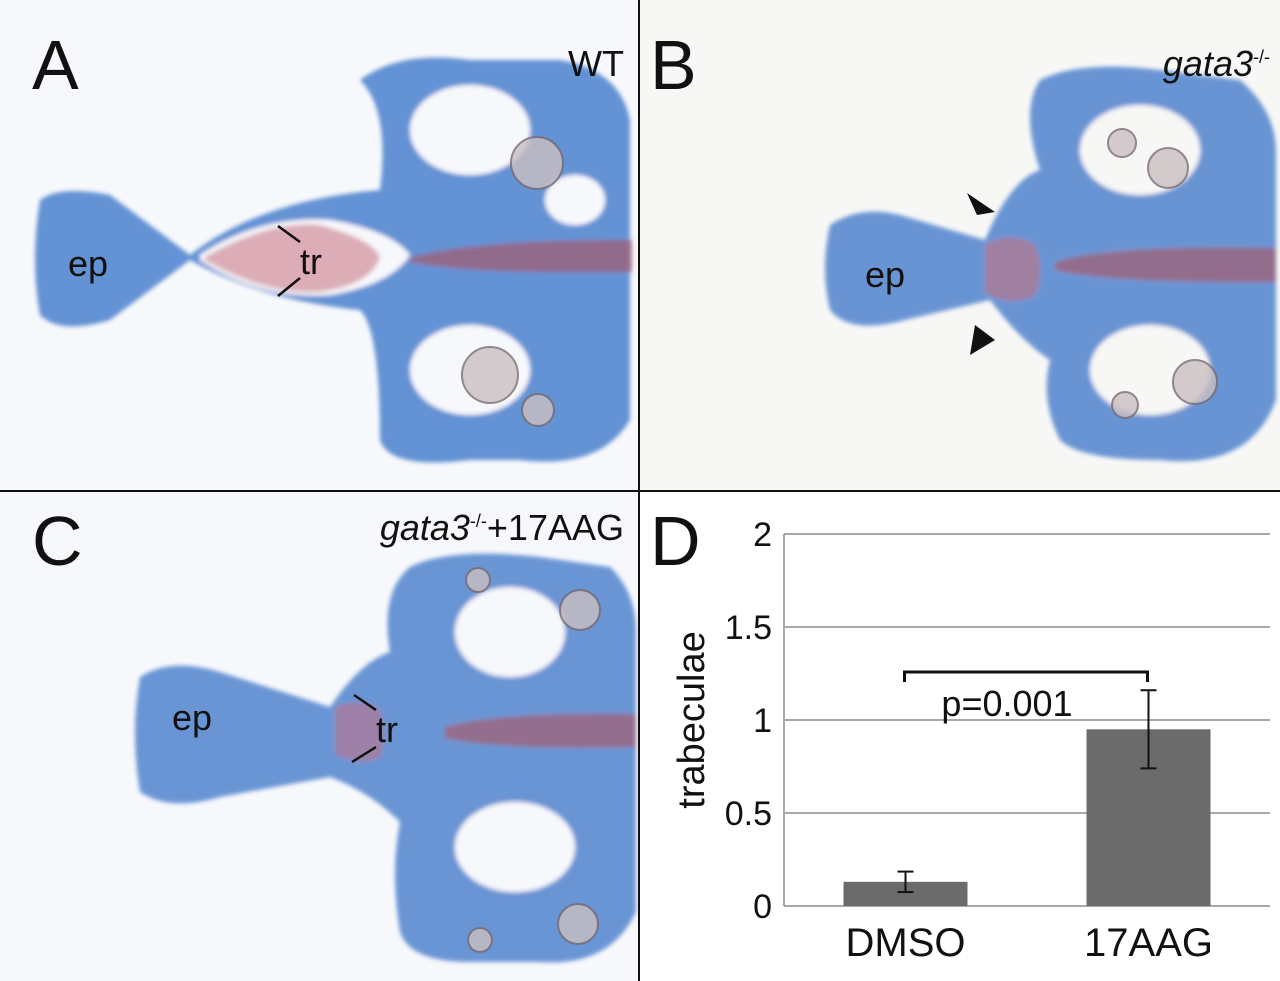 The image size is (1280, 981). What do you see at coordinates (88, 263) in the screenshot?
I see `label-ep-a: ep` at bounding box center [88, 263].